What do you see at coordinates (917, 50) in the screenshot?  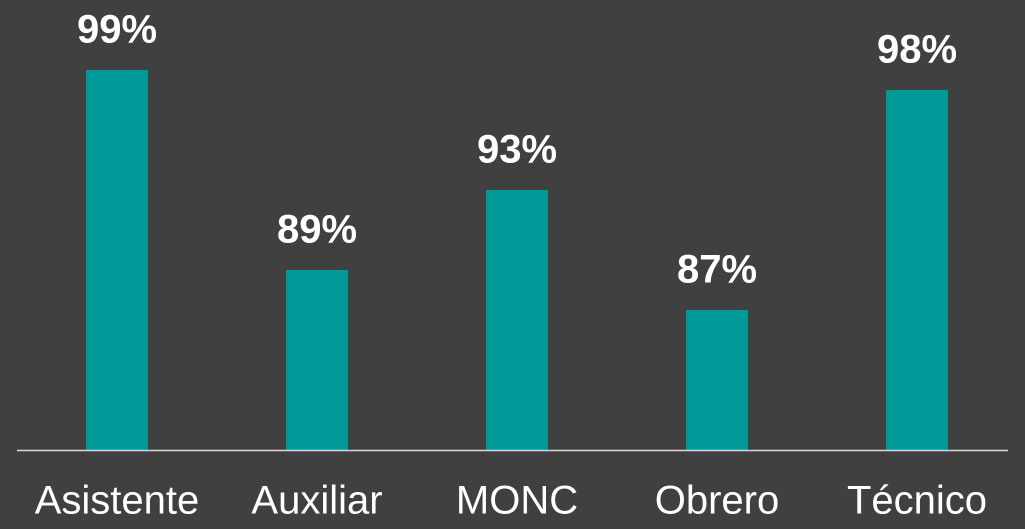 I see `value-label: 98%` at bounding box center [917, 50].